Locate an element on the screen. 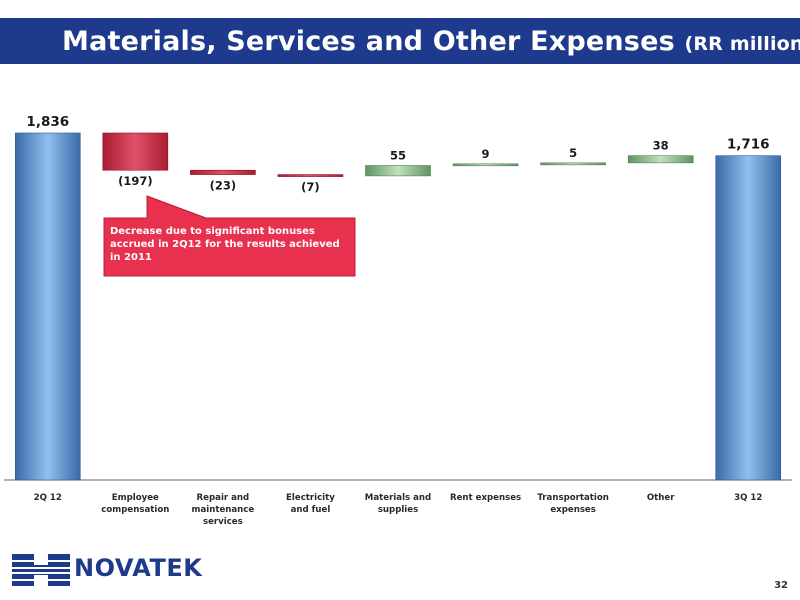  data-label-8: 1,716 is located at coordinates (748, 145).